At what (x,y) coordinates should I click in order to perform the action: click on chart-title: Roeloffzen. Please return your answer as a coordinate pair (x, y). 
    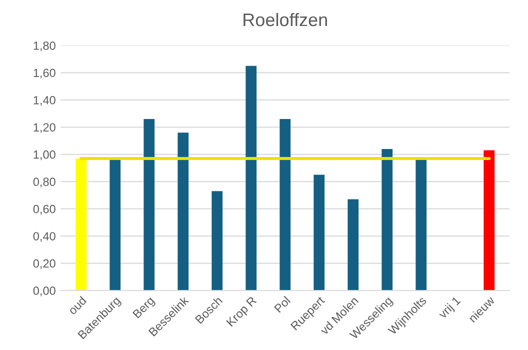
    Looking at the image, I should click on (285, 19).